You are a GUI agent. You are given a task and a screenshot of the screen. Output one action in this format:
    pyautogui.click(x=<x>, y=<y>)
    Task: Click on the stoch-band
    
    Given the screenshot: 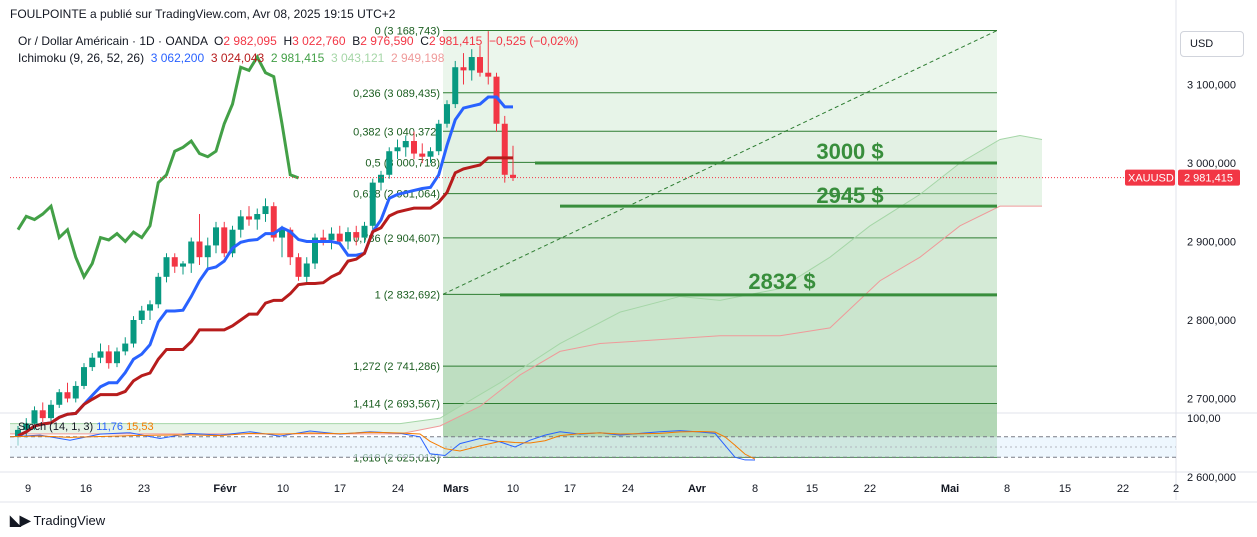 What is the action you would take?
    pyautogui.click(x=593, y=447)
    